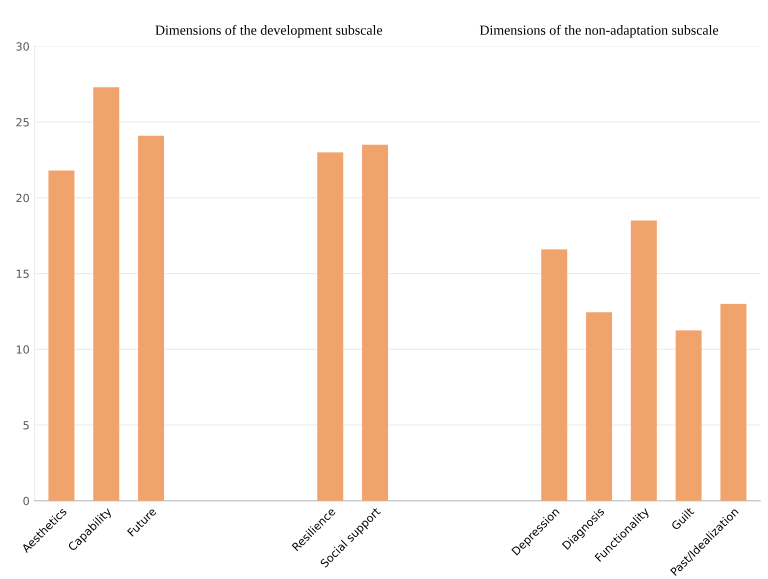 The width and height of the screenshot is (768, 579). I want to click on y-tick-label: 10, so click(22, 349).